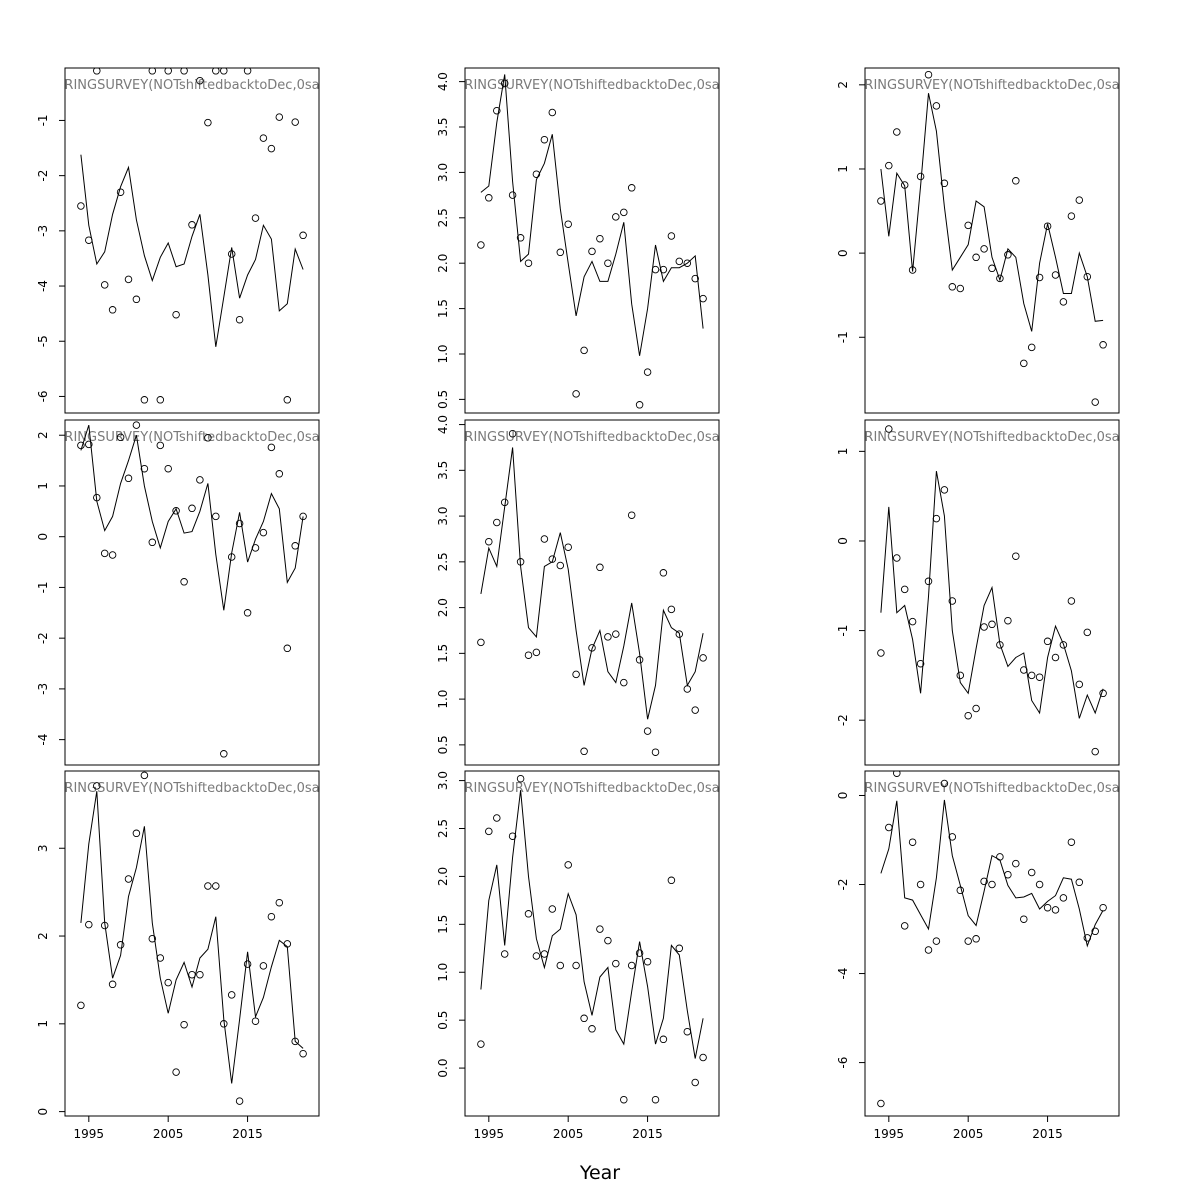 The width and height of the screenshot is (1200, 1200). What do you see at coordinates (43, 231) in the screenshot?
I see `y-tick-label: -3` at bounding box center [43, 231].